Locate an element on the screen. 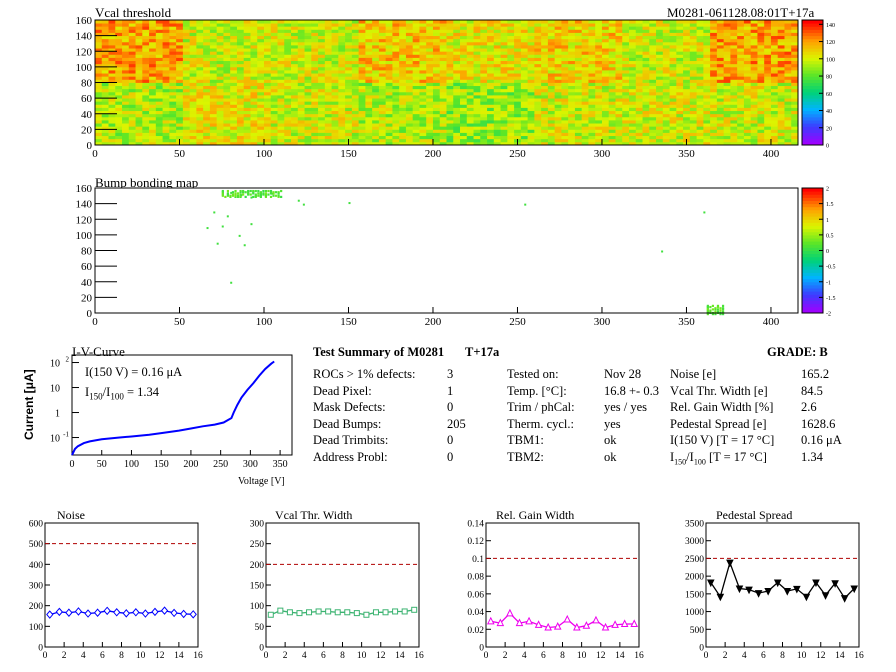  summary-title: Test Summary of M0281 is located at coordinates (379, 352).